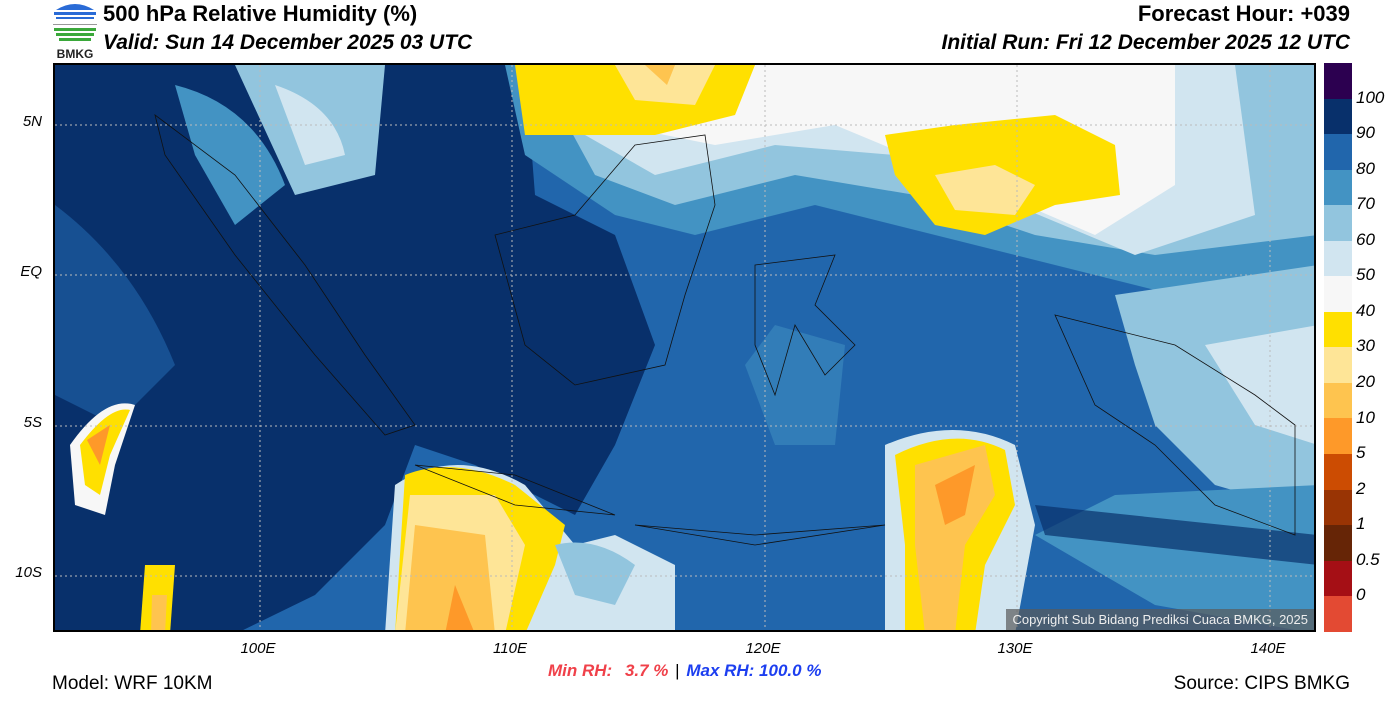 The width and height of the screenshot is (1400, 709). I want to click on model-name: Model: WRF 10KM, so click(132, 683).